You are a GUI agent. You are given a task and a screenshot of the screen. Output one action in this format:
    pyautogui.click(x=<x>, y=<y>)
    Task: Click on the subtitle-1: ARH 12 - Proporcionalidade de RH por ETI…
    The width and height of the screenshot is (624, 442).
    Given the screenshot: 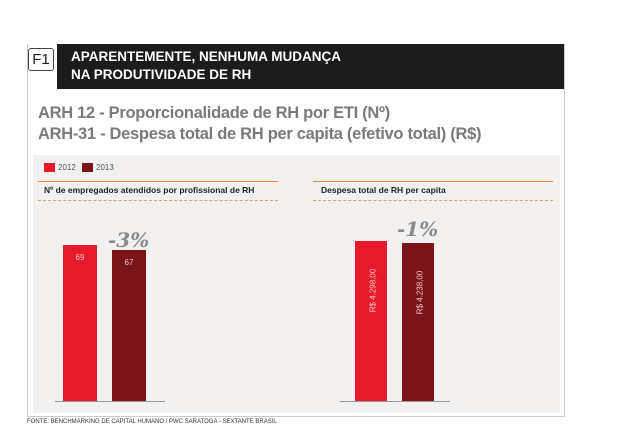 What is the action you would take?
    pyautogui.click(x=214, y=113)
    